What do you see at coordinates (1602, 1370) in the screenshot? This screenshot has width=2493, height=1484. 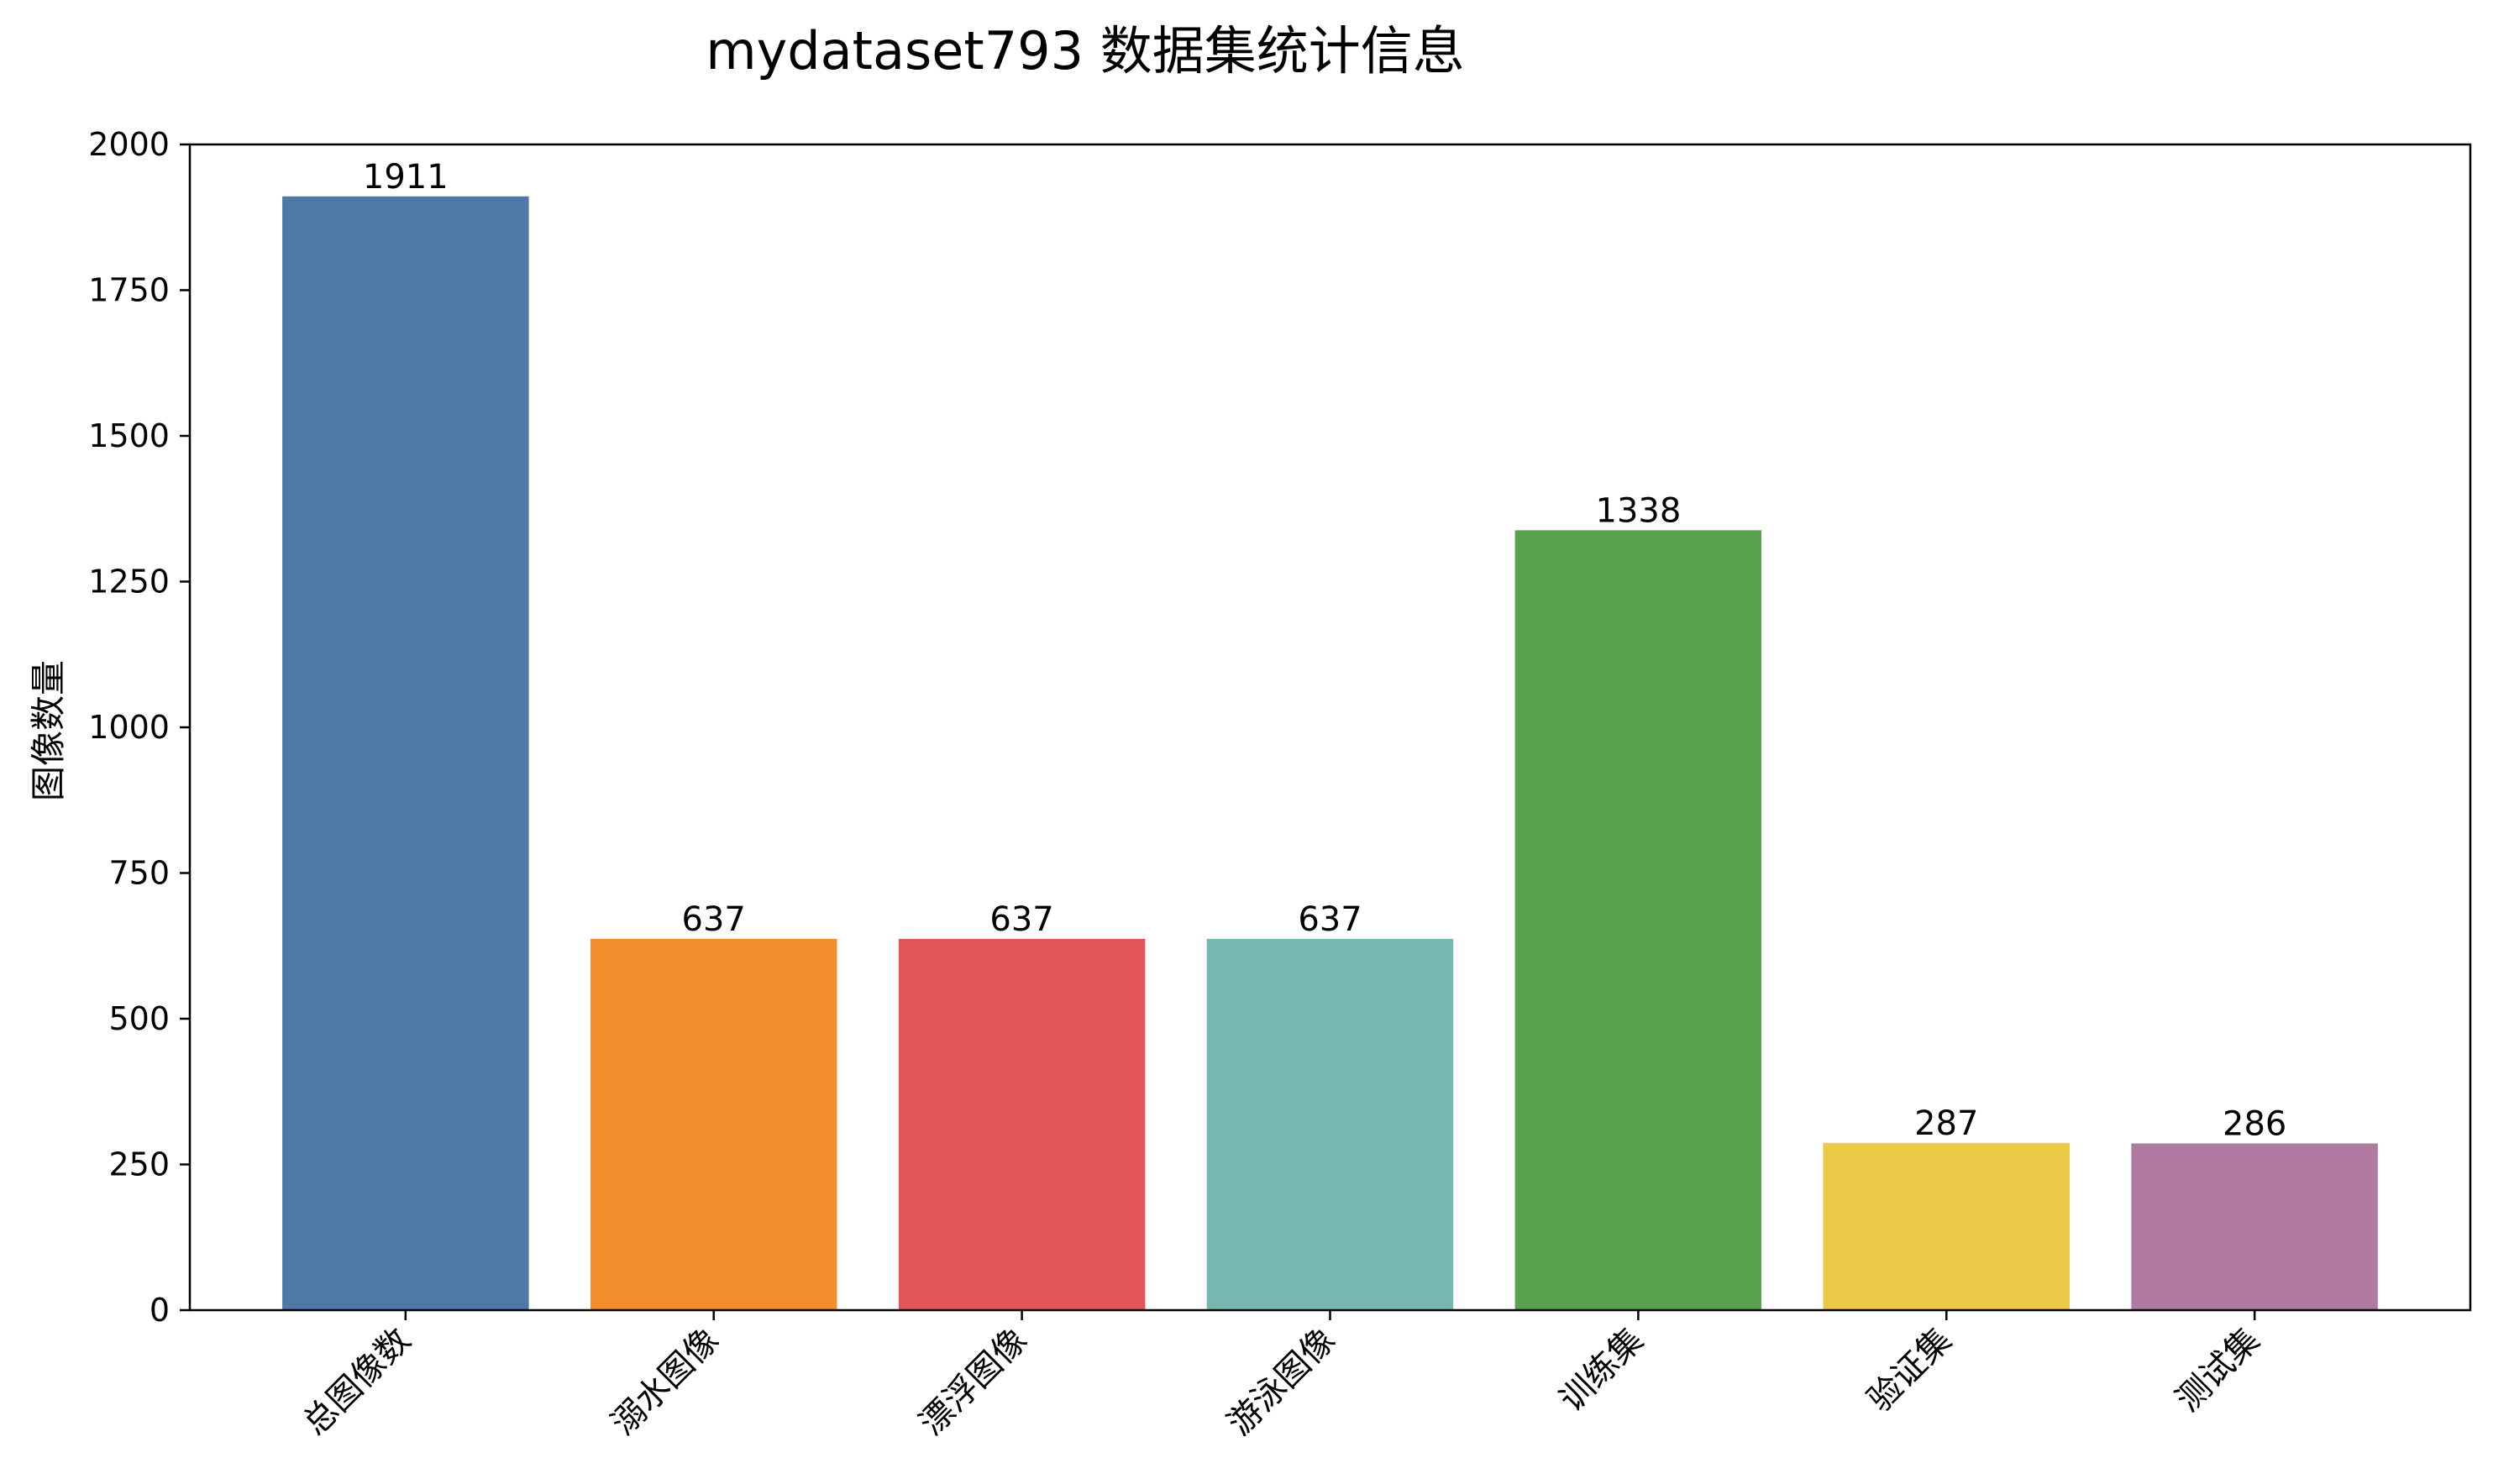 I see `x-tick-label: 训练集` at bounding box center [1602, 1370].